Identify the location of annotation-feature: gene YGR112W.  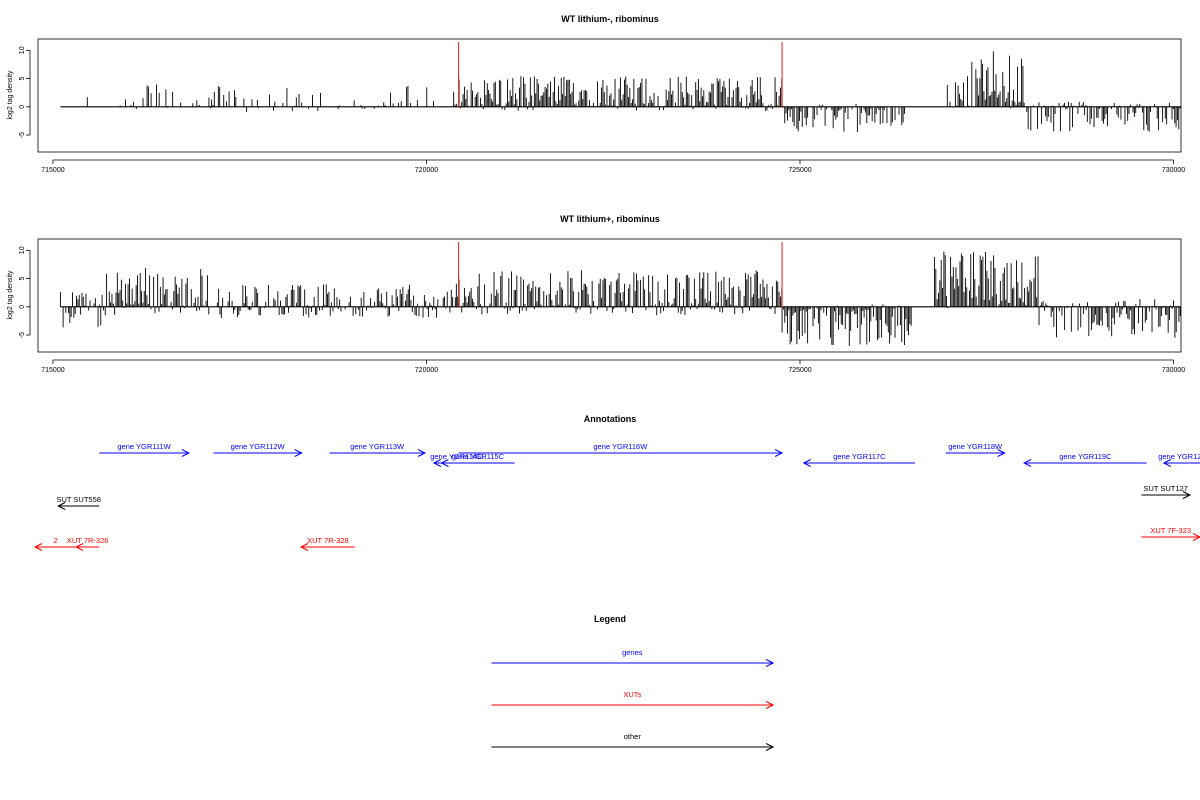
(258, 449).